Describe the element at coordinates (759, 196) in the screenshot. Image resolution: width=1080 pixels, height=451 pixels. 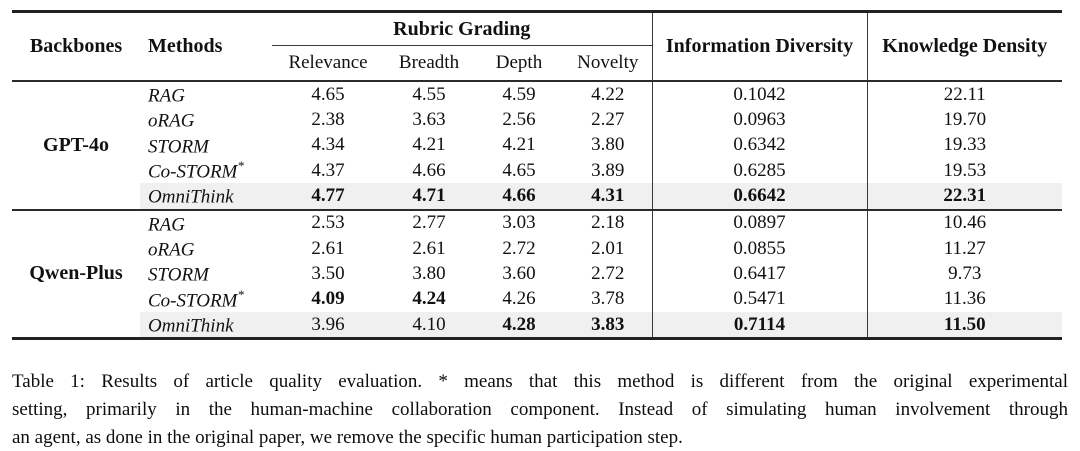
I see `cell-diversity: 0.6642` at that location.